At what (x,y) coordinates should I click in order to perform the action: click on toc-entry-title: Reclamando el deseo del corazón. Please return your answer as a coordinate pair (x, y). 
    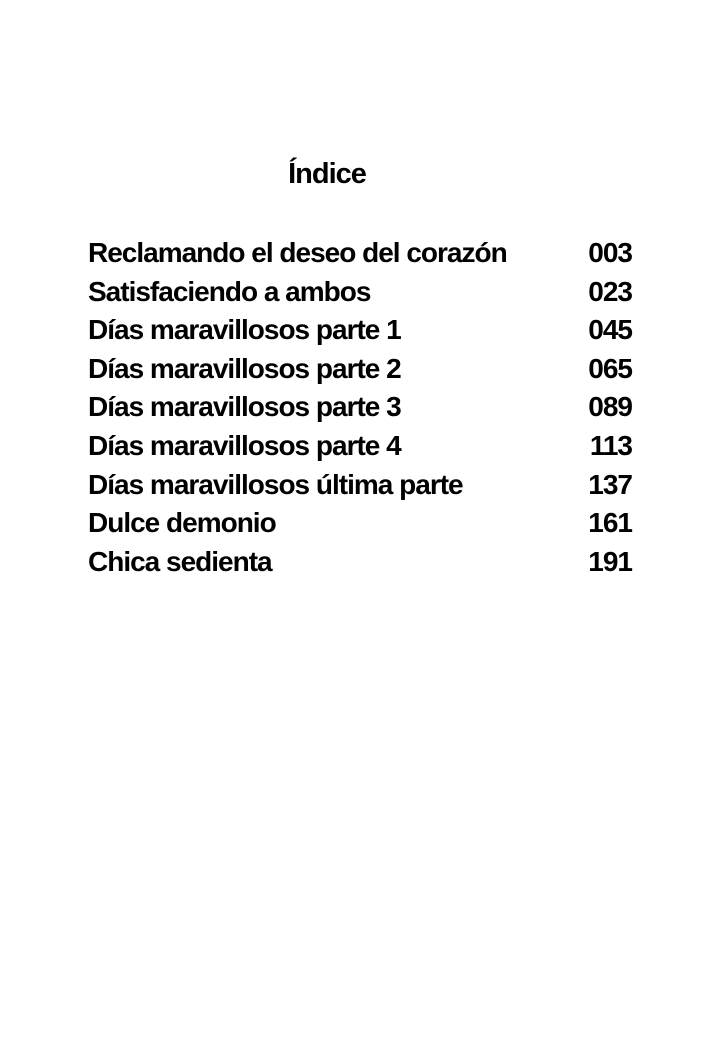
    Looking at the image, I should click on (298, 252).